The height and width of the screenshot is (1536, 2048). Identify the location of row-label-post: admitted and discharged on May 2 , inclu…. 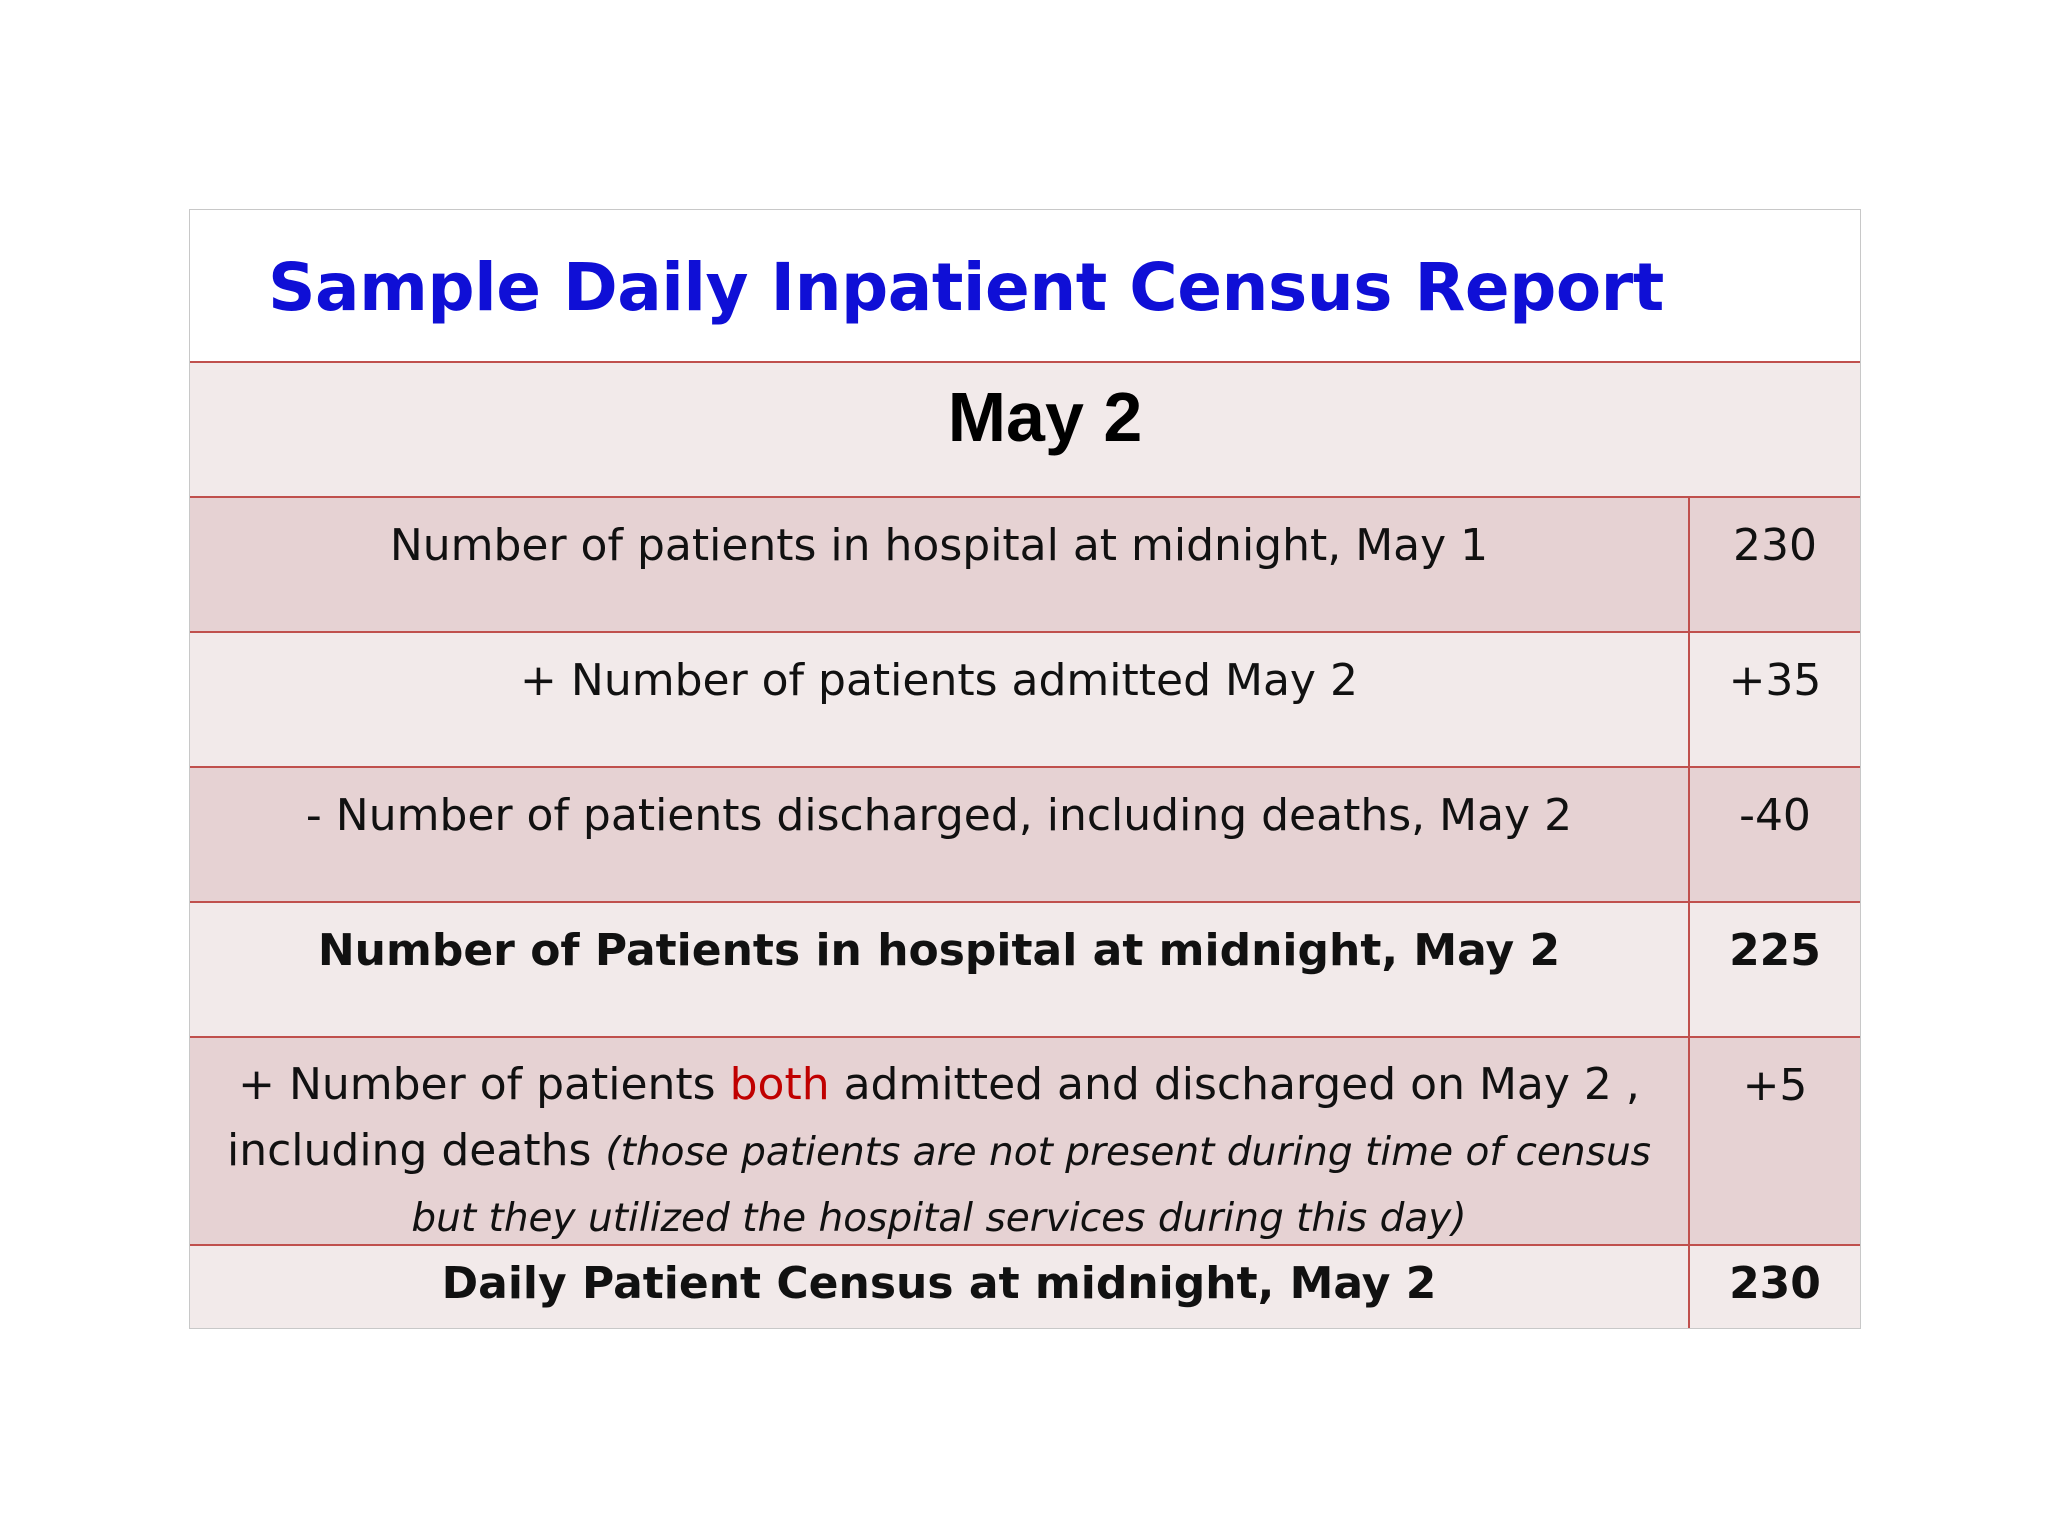
(933, 1117).